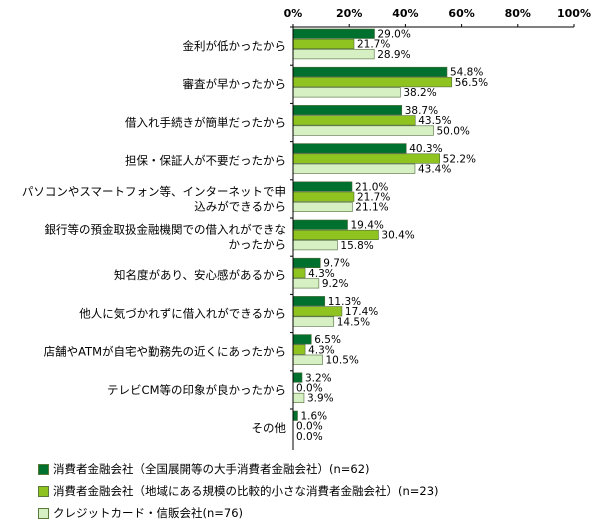 This screenshot has width=600, height=527. What do you see at coordinates (461, 13) in the screenshot?
I see `x-tick-label: 60%` at bounding box center [461, 13].